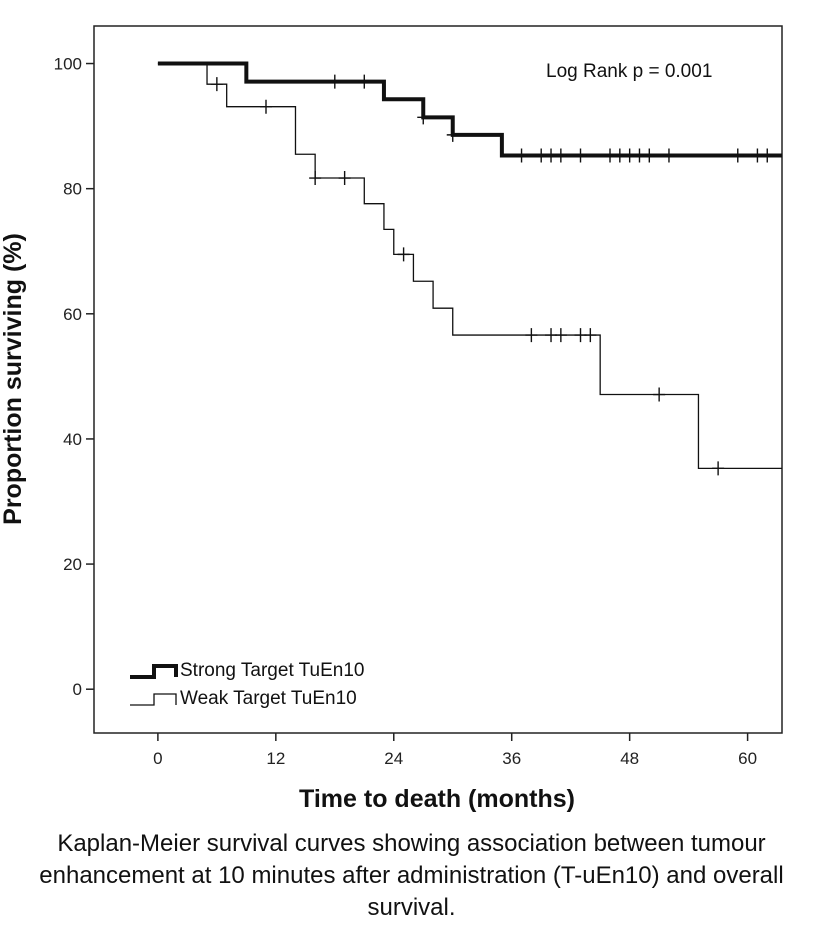 This screenshot has width=823, height=951. What do you see at coordinates (272, 670) in the screenshot?
I see `legend-label: Strong Target TuEn10` at bounding box center [272, 670].